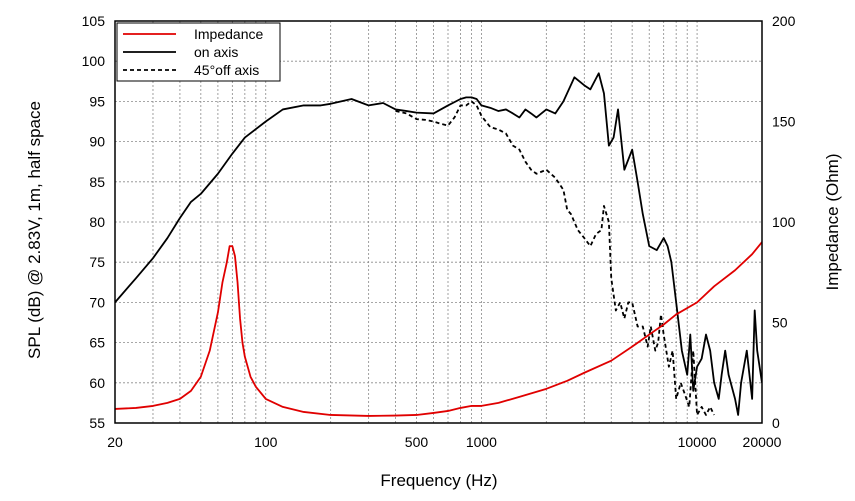  What do you see at coordinates (762, 442) in the screenshot?
I see `x-tick-label: 20000` at bounding box center [762, 442].